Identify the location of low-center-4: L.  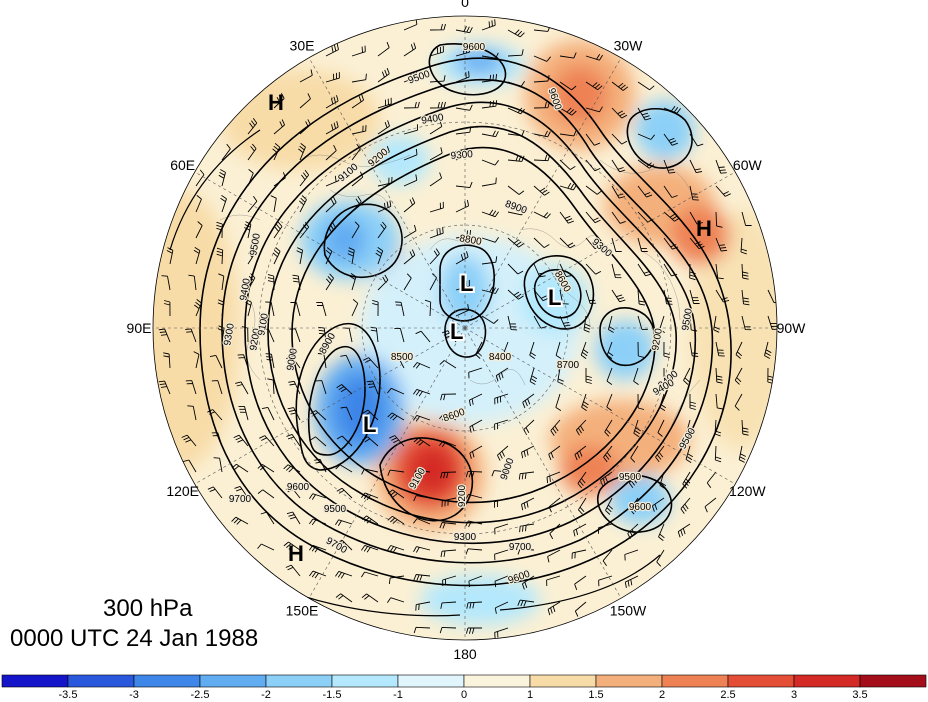
(369, 424).